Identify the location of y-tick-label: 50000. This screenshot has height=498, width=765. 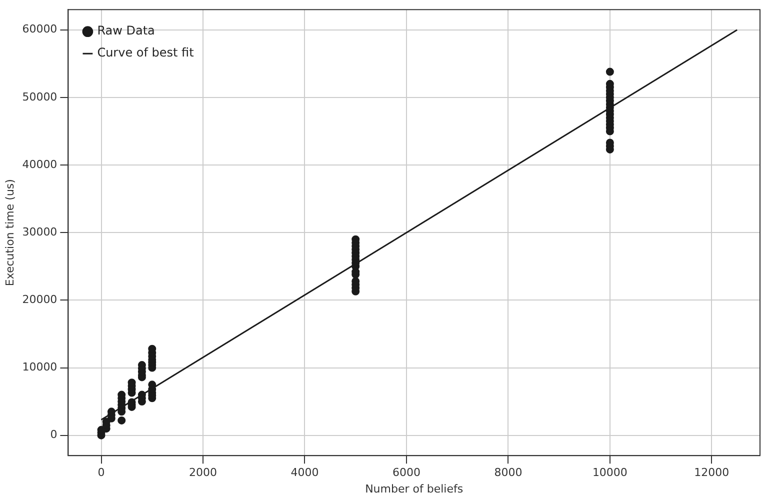
(40, 97).